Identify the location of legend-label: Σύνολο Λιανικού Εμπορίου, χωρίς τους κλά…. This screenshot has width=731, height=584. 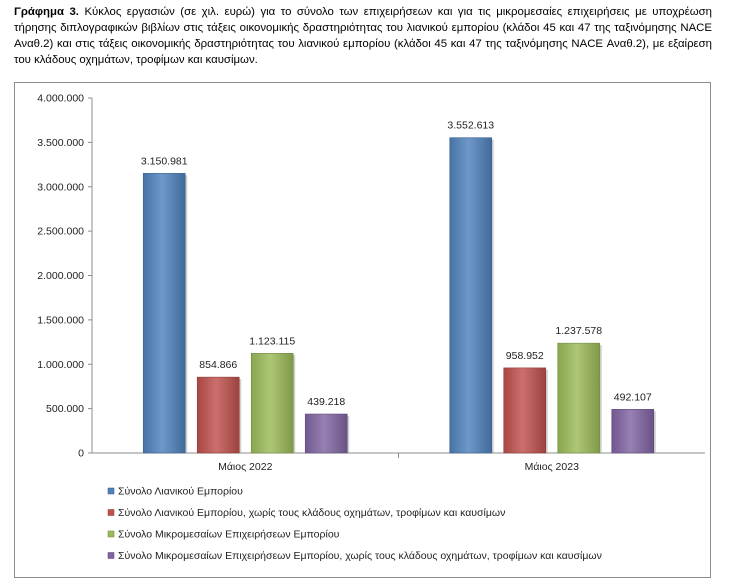
(311, 513).